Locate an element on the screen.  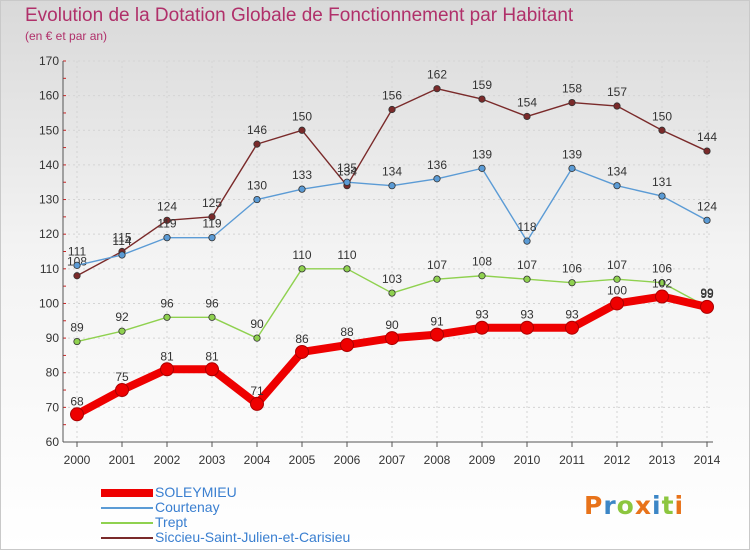
data-label: 88 is located at coordinates (347, 332).